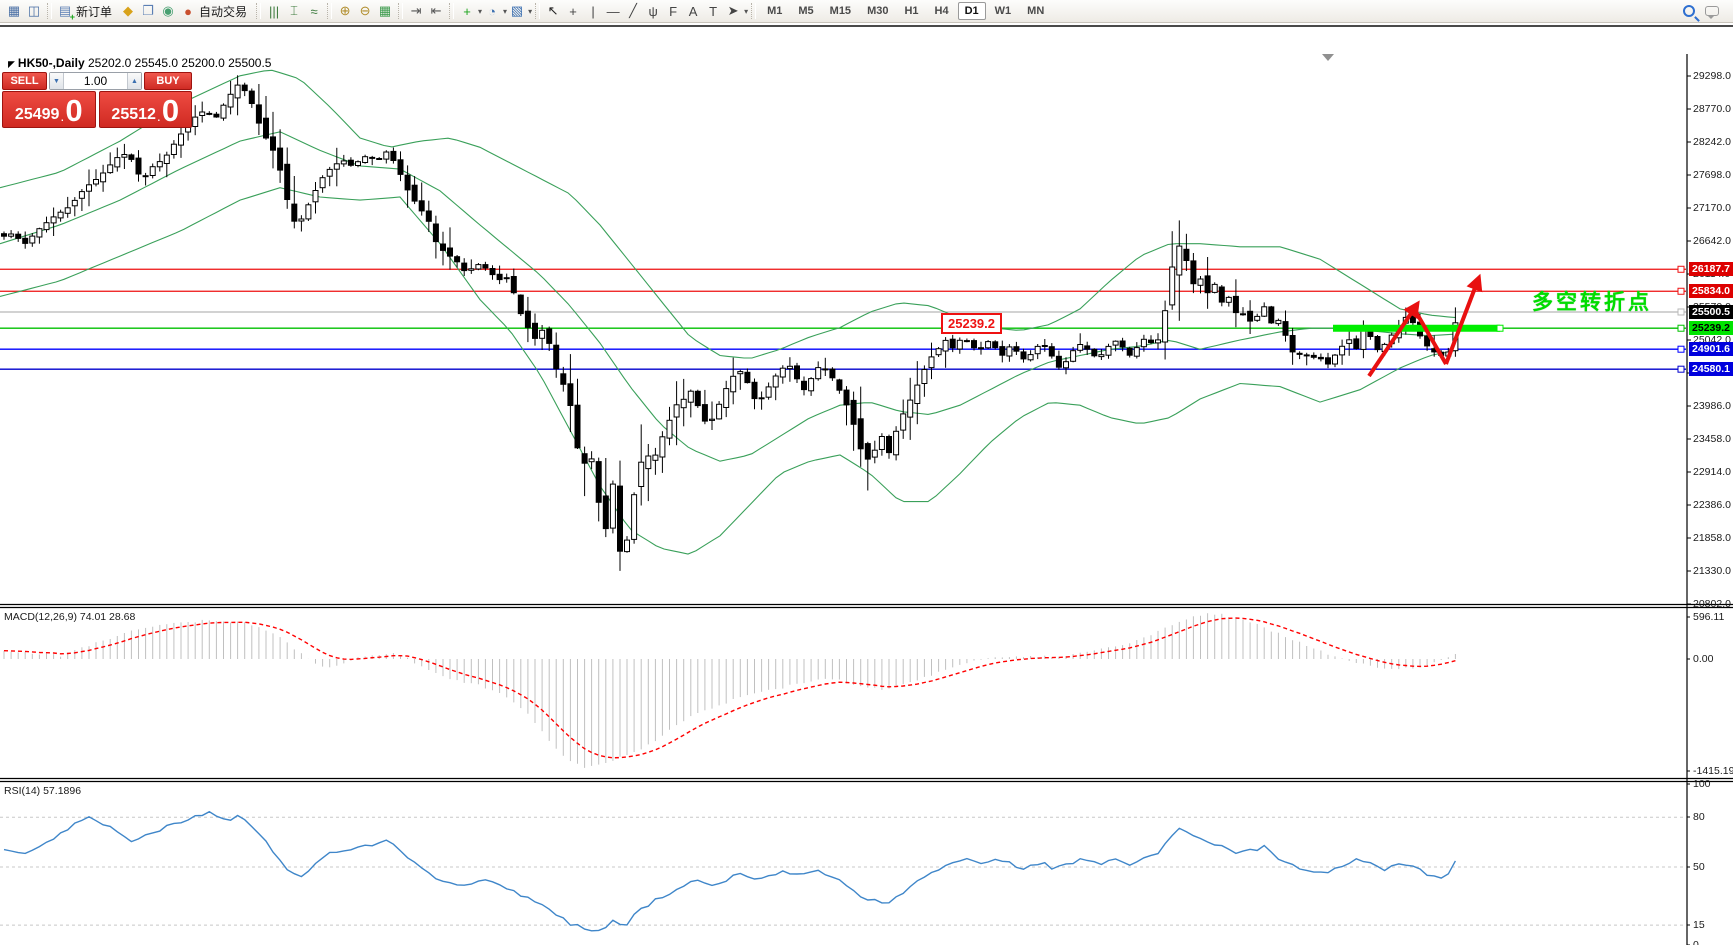 The image size is (1733, 945). I want to click on text-label-icon: T, so click(713, 11).